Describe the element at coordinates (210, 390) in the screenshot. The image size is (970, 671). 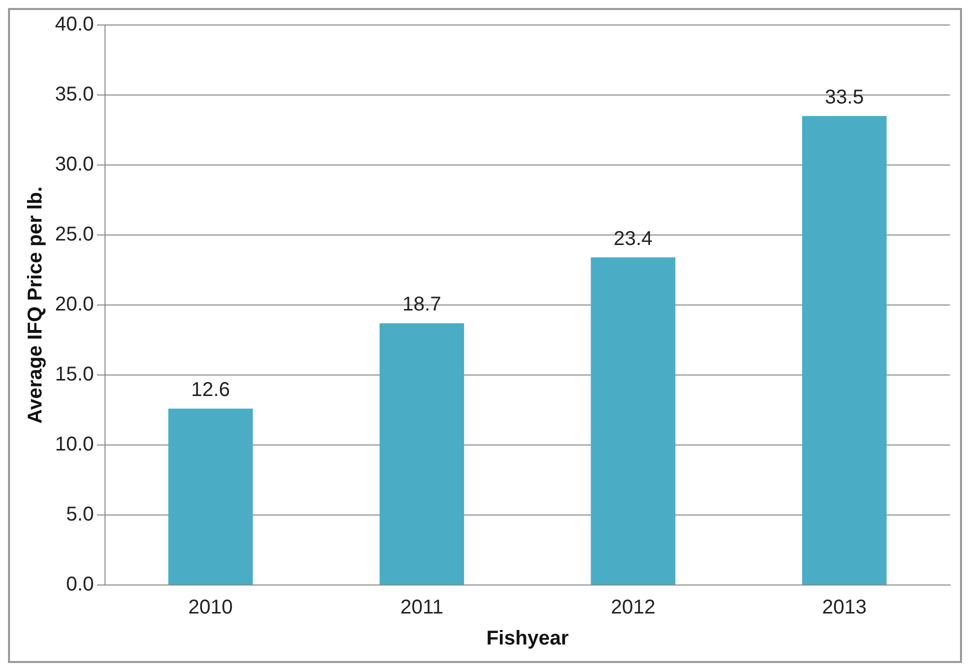
I see `data-label: 12.6` at that location.